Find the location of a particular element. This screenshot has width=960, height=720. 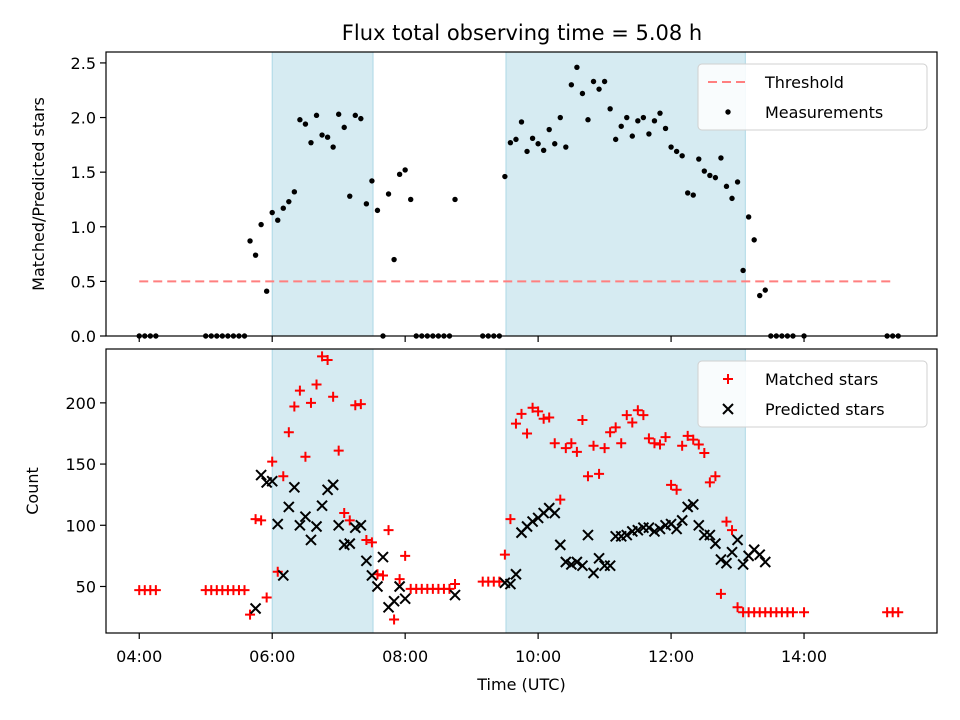

x-tick-label: 10:00 is located at coordinates (538, 656).